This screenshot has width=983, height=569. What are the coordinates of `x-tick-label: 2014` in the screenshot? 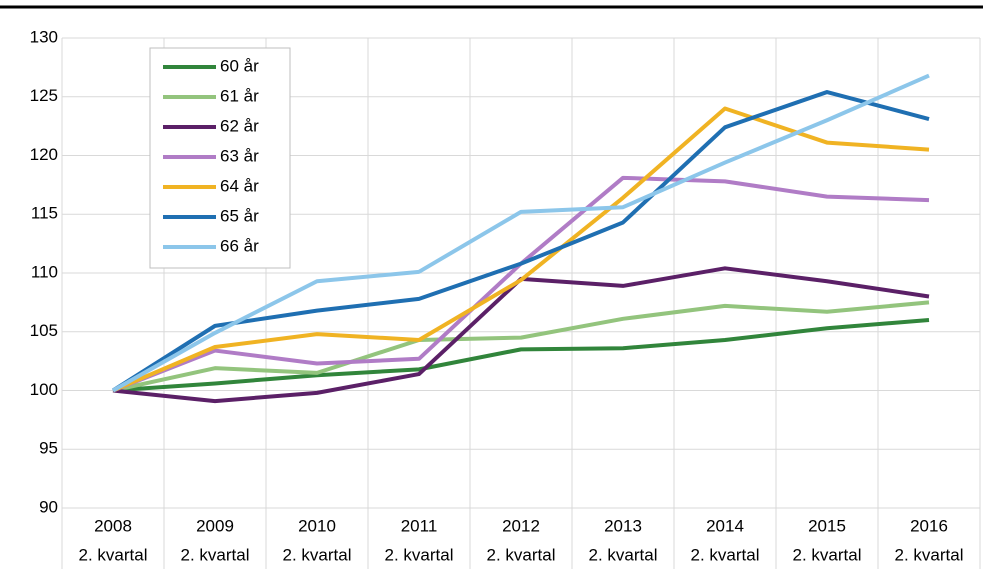 It's located at (725, 525).